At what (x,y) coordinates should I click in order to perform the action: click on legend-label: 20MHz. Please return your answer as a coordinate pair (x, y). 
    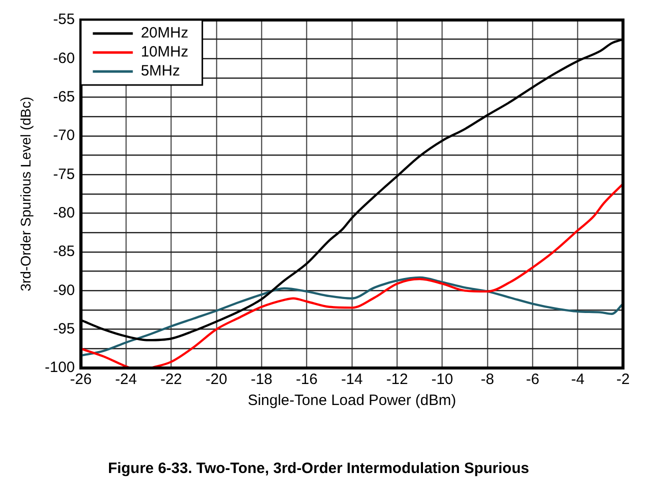
    Looking at the image, I should click on (164, 33).